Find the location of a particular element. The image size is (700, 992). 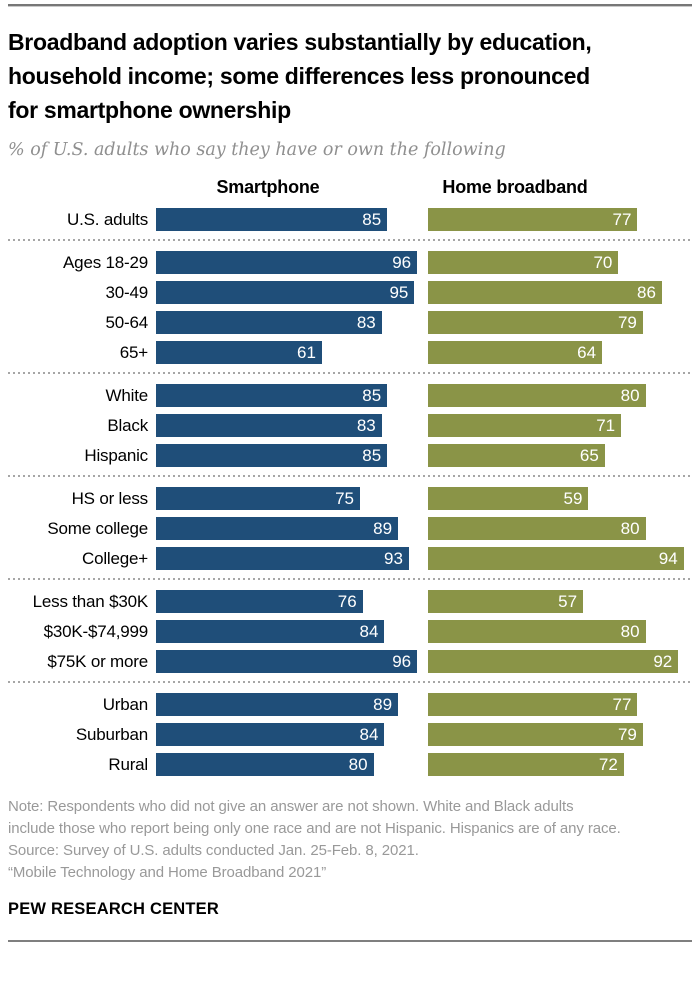

bar-value-home-broadband: 72 is located at coordinates (608, 764).